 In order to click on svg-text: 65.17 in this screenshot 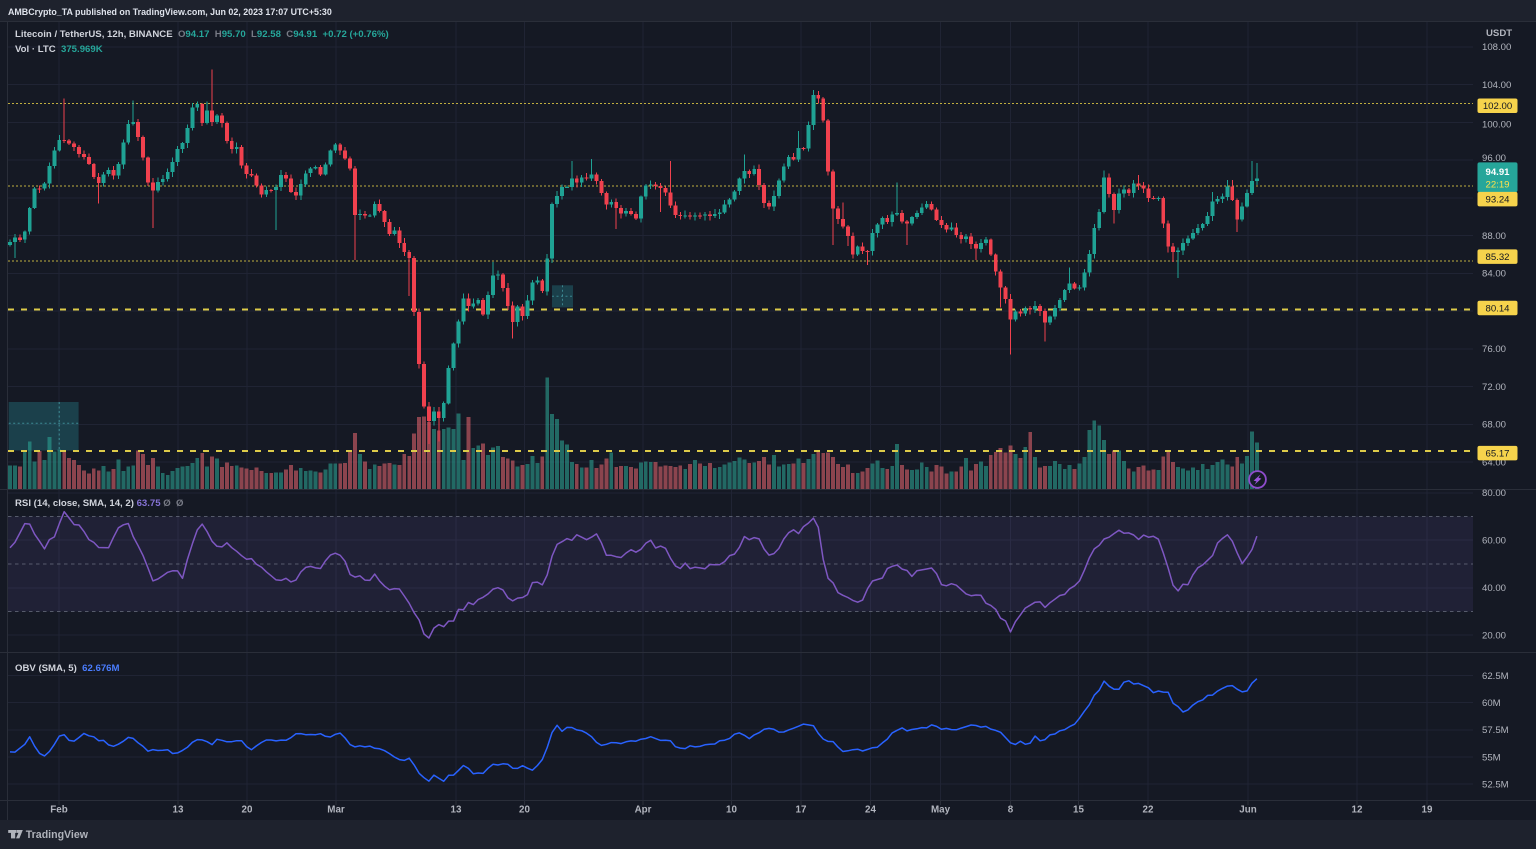, I will do `click(1497, 454)`.